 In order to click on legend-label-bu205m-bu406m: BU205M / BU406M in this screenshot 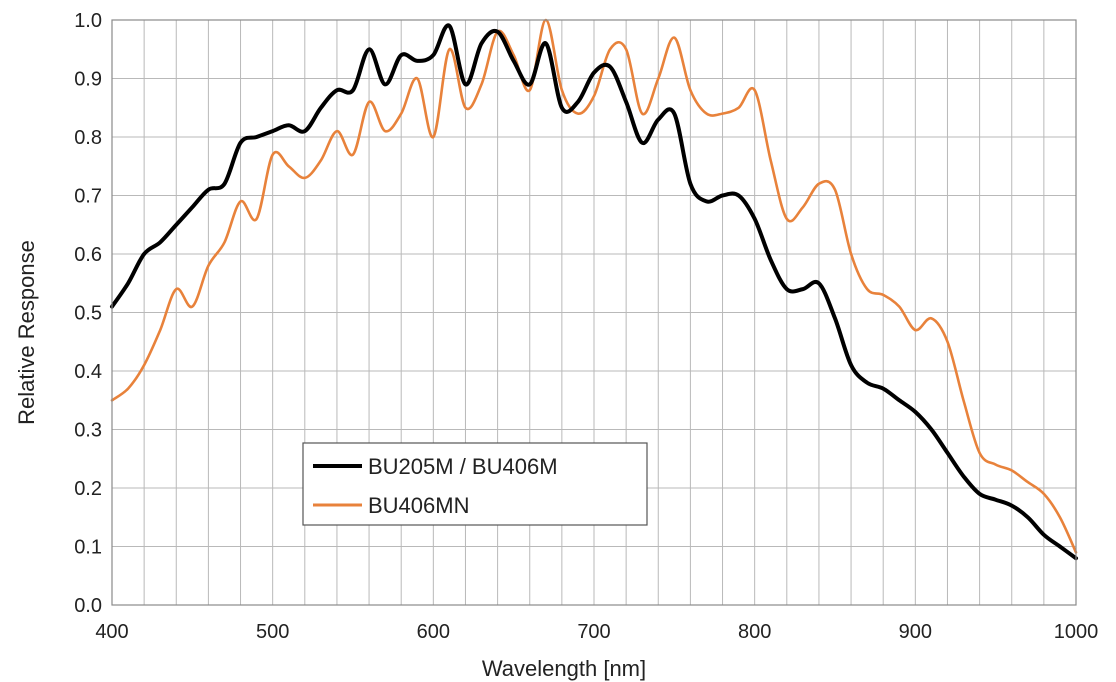, I will do `click(463, 466)`.